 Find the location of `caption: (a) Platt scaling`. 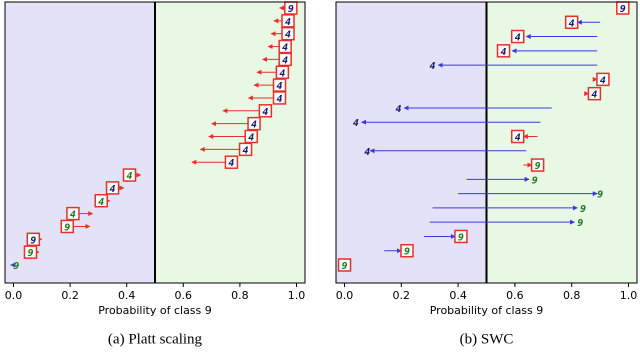

caption: (a) Platt scaling is located at coordinates (155, 339).